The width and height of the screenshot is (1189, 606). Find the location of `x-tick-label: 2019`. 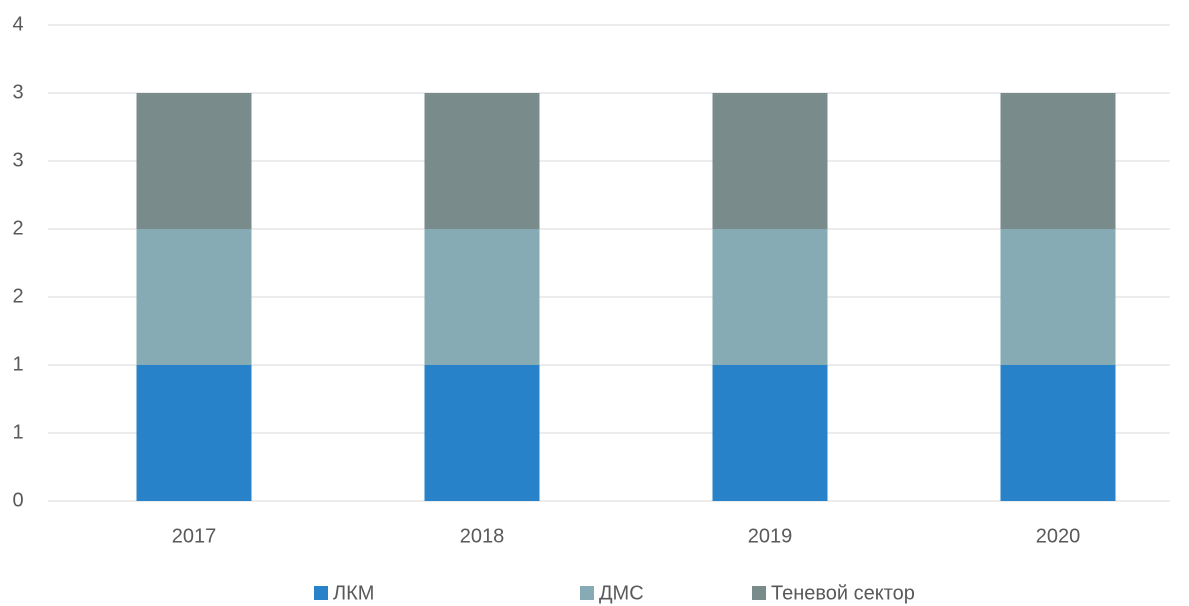

x-tick-label: 2019 is located at coordinates (770, 536).